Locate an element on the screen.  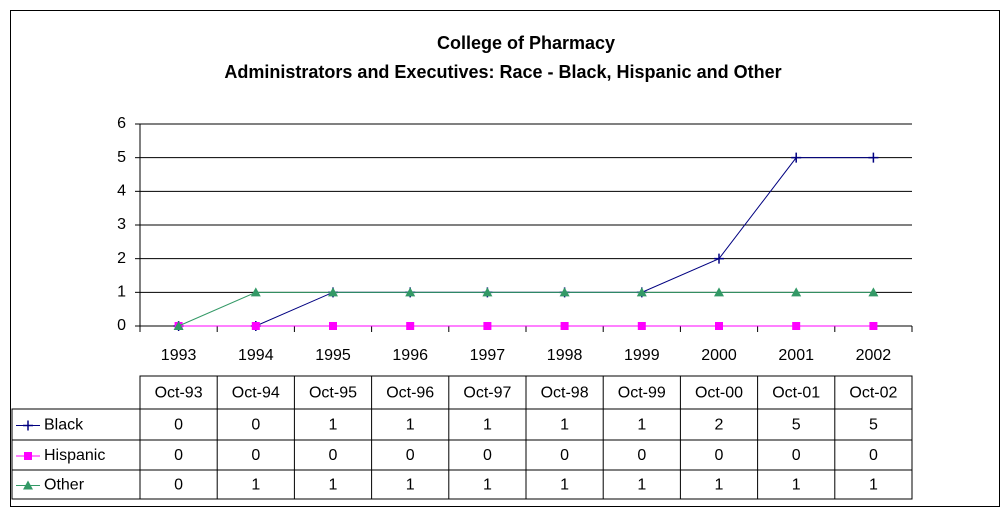
y-tick-label: 5 is located at coordinates (121, 157).